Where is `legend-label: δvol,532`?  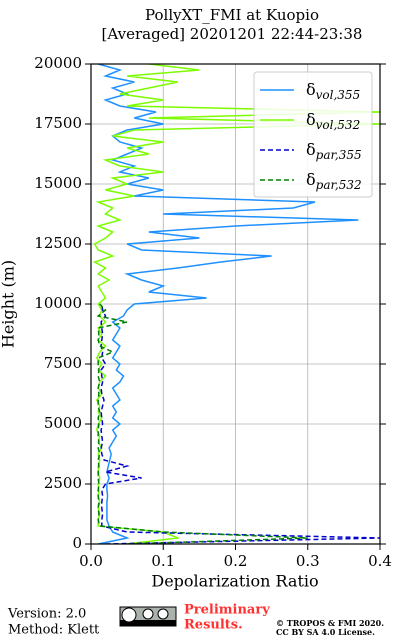 legend-label: δvol,532 is located at coordinates (333, 121).